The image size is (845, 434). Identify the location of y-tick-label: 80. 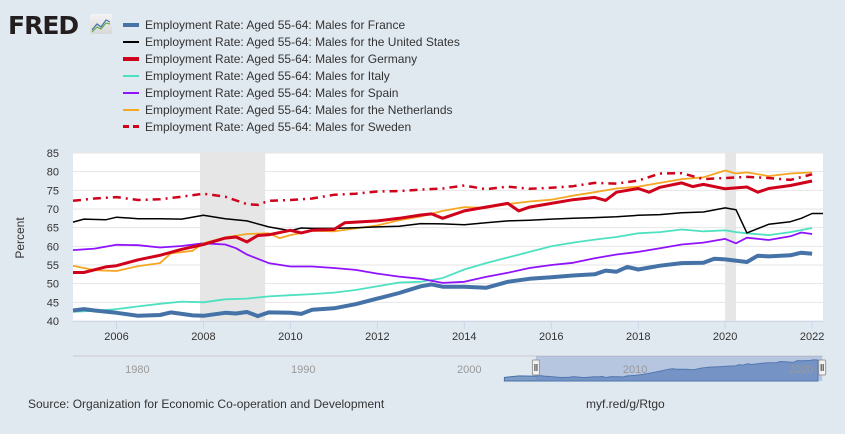
(53, 173).